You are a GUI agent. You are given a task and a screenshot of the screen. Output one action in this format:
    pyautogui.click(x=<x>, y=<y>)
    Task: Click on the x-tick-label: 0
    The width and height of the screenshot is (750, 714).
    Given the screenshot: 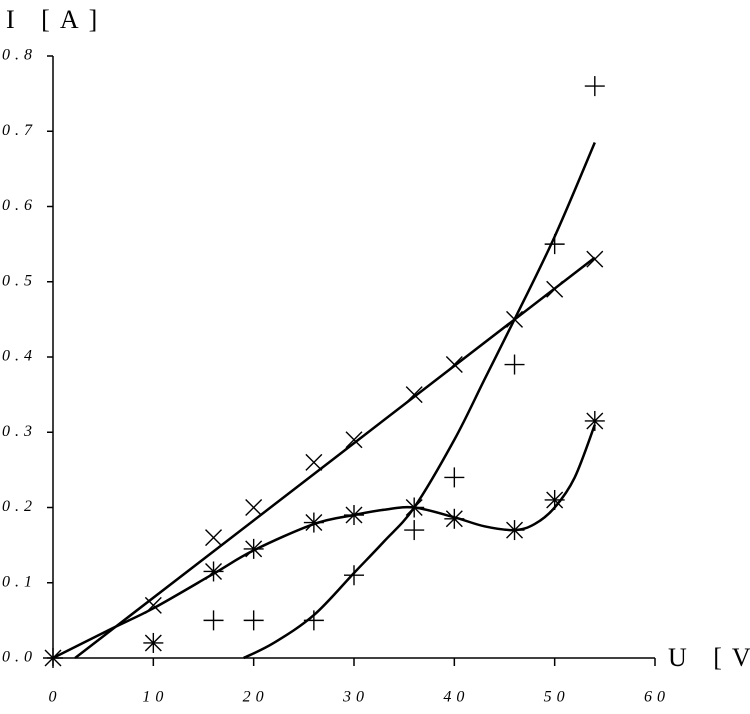 What is the action you would take?
    pyautogui.click(x=55, y=697)
    